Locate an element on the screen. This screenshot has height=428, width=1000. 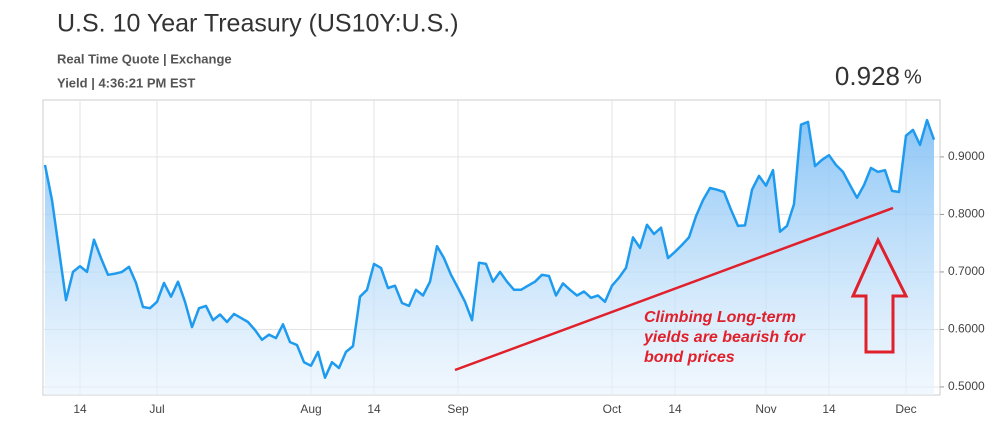
arrow is located at coordinates (879, 295).